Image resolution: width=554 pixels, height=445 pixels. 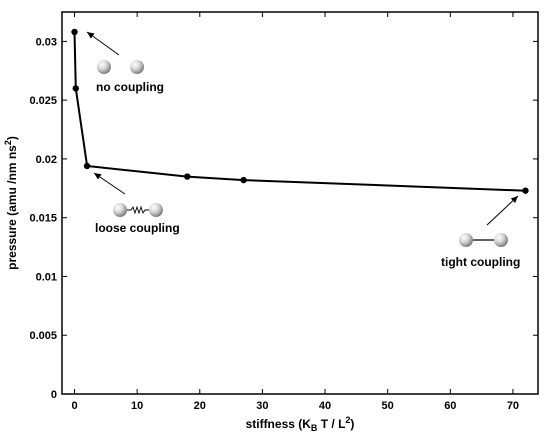 I want to click on annotation-label-no-coupling: no coupling, so click(x=130, y=87).